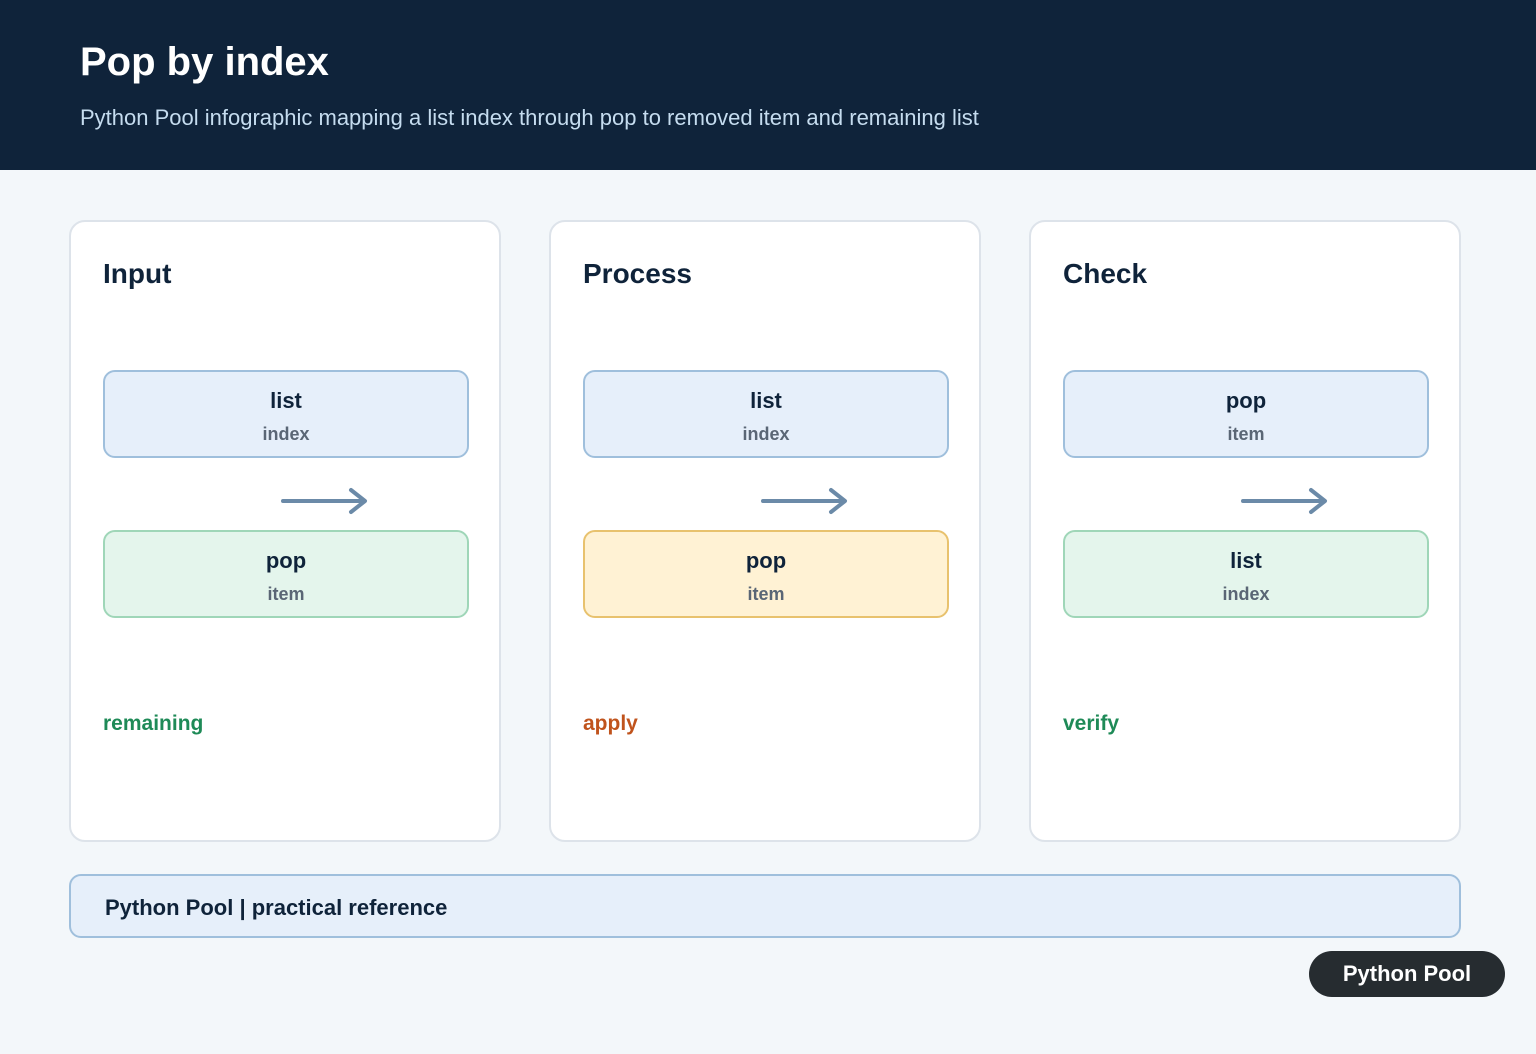 This screenshot has width=1536, height=1054. Describe the element at coordinates (1091, 723) in the screenshot. I see `card-note: verify` at that location.